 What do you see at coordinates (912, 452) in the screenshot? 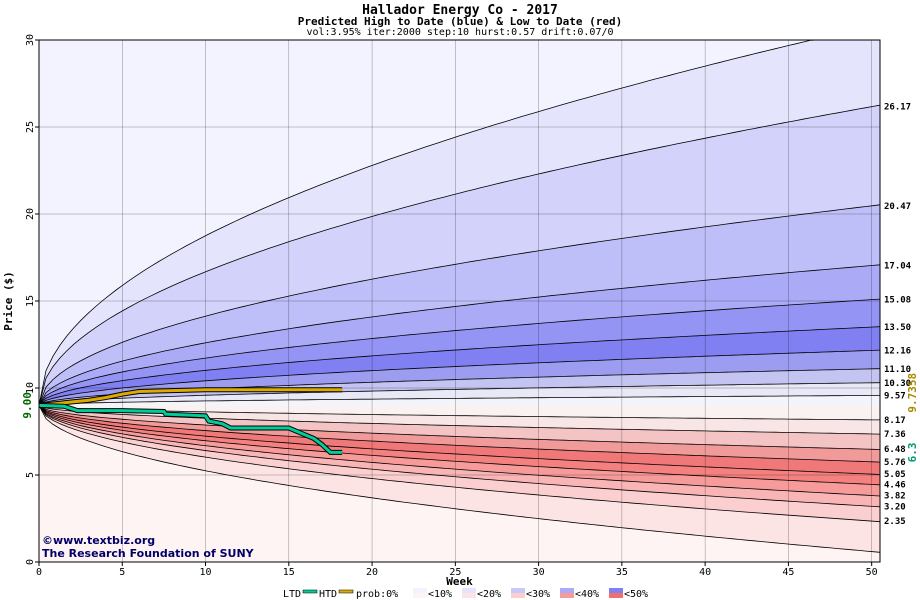
I see `ltd-final-value: 6.3` at bounding box center [912, 452].